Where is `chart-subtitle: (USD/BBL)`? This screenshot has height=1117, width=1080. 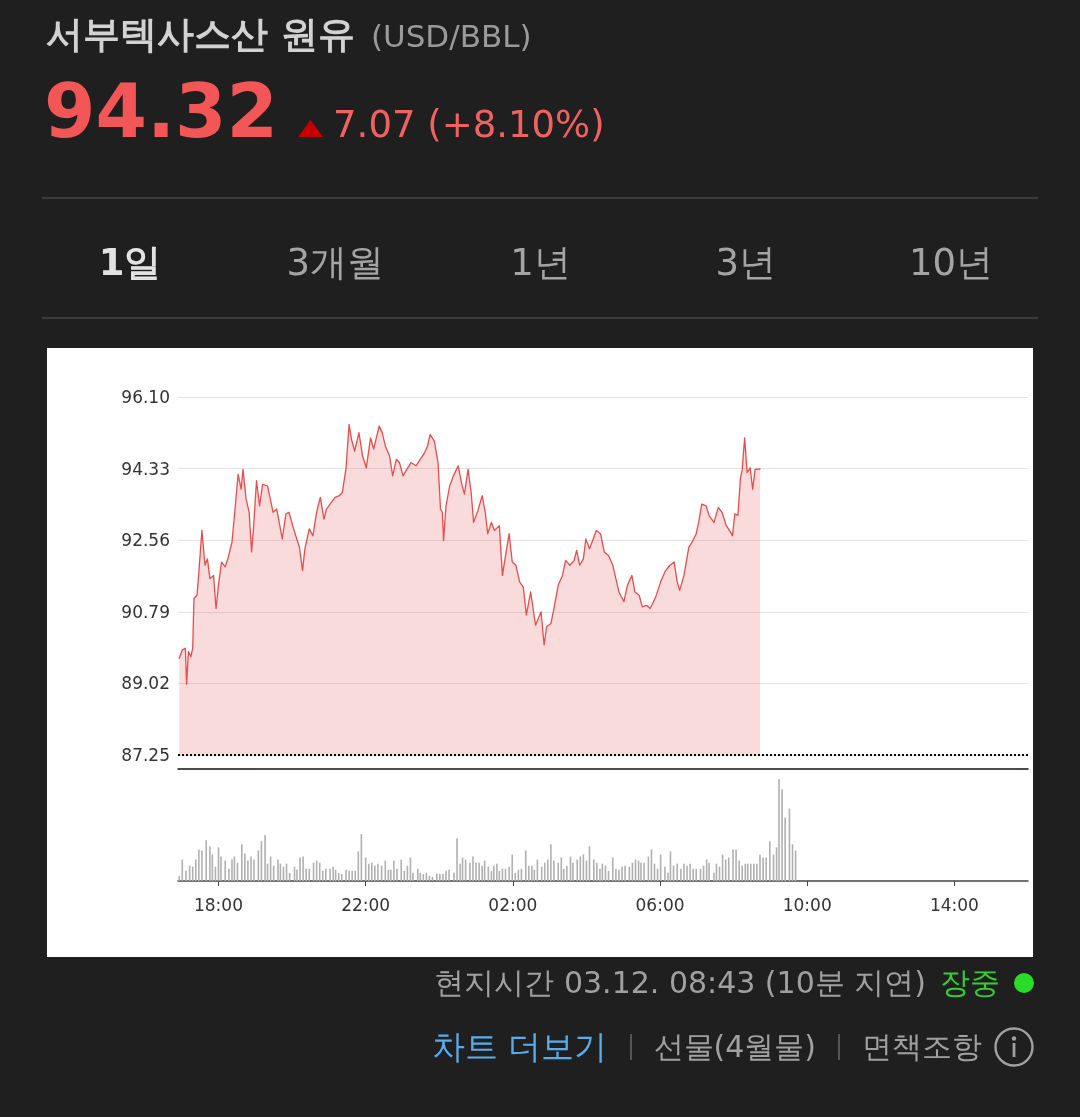
chart-subtitle: (USD/BBL) is located at coordinates (451, 36).